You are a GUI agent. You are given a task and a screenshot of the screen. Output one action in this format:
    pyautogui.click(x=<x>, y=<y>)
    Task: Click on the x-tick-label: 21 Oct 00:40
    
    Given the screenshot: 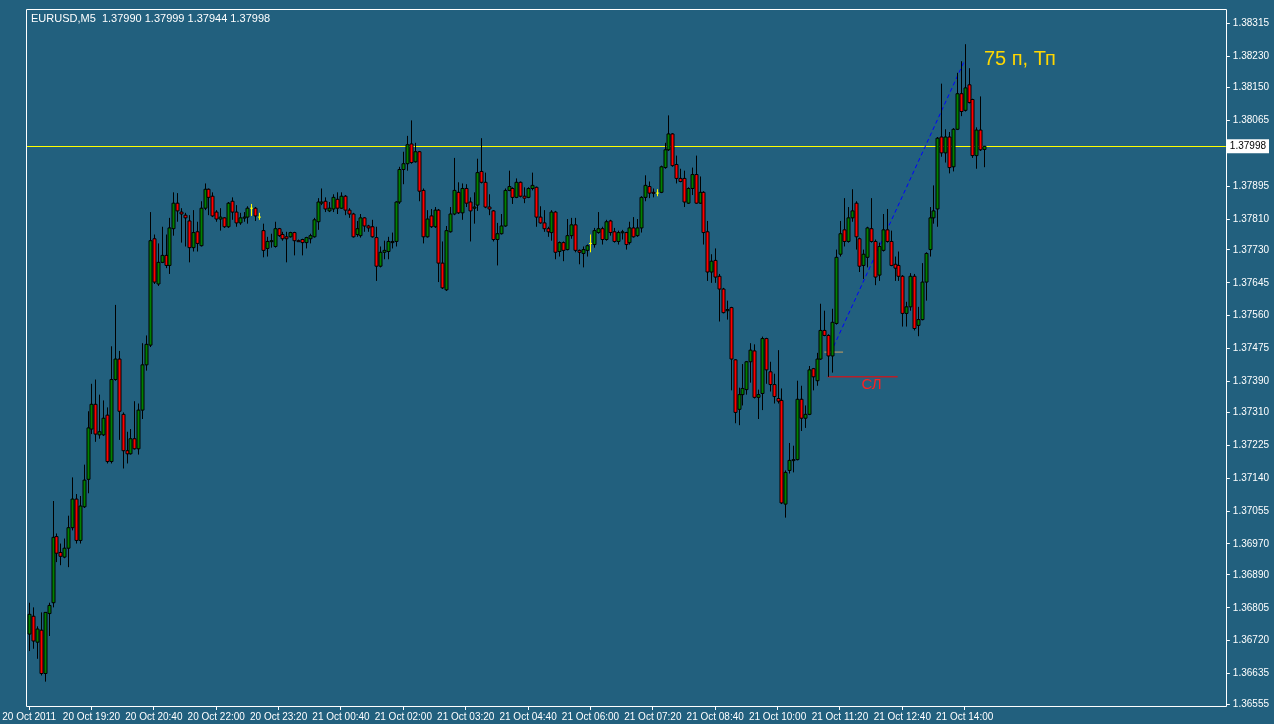 What is the action you would take?
    pyautogui.click(x=341, y=716)
    